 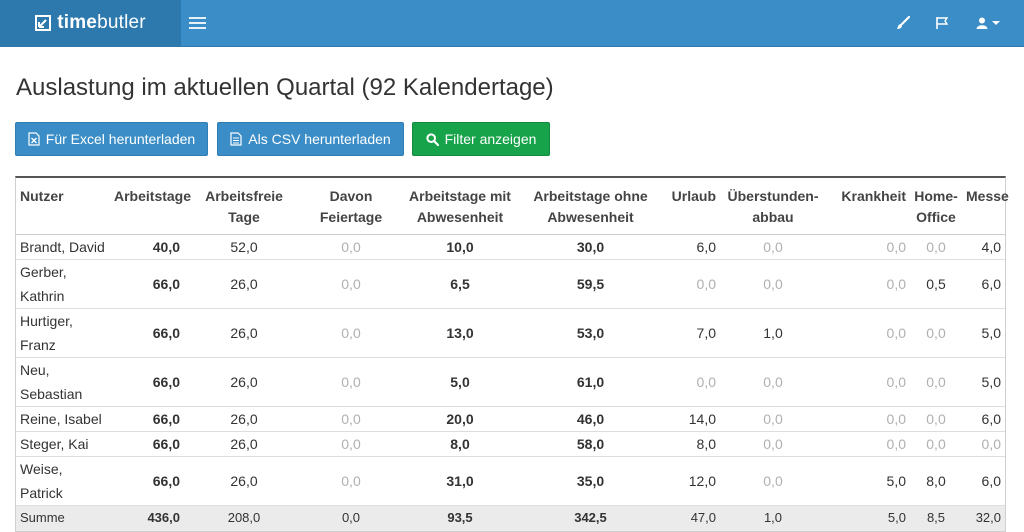 What do you see at coordinates (199, 23) in the screenshot?
I see `menu-toggle-icon` at bounding box center [199, 23].